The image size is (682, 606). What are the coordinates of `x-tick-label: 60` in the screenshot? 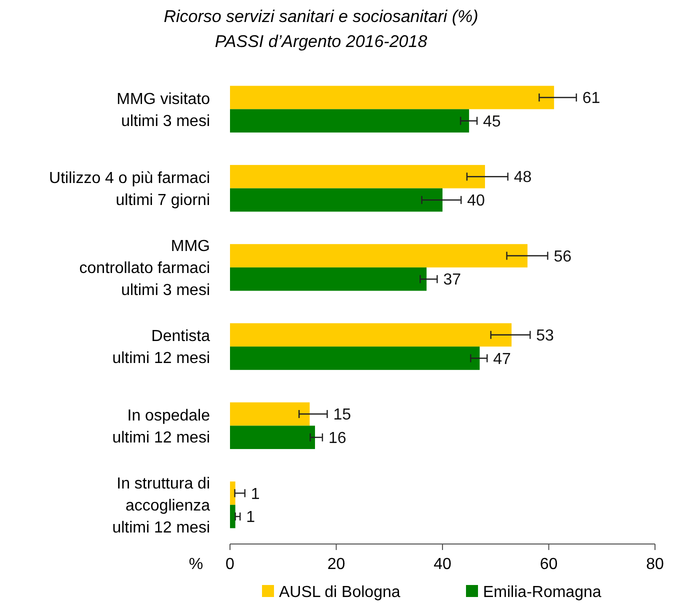 It's located at (549, 564).